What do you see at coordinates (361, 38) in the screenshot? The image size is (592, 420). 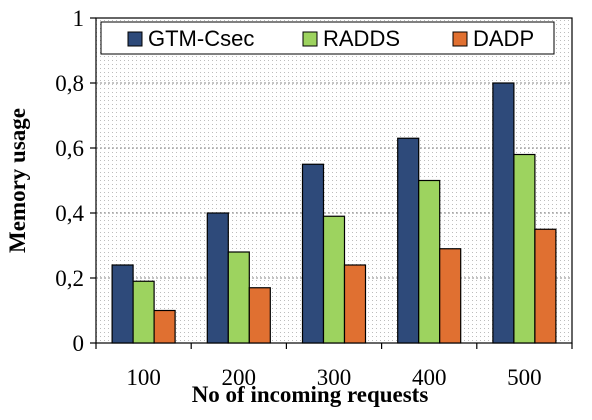 I see `legend-label: RADDS` at bounding box center [361, 38].